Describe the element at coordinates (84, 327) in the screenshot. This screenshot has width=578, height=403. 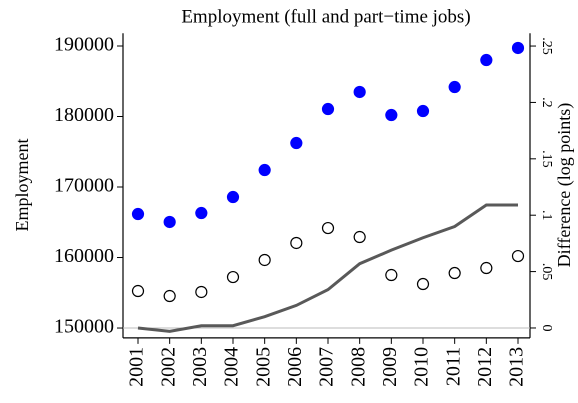
I see `y-tick-label: 150000` at that location.